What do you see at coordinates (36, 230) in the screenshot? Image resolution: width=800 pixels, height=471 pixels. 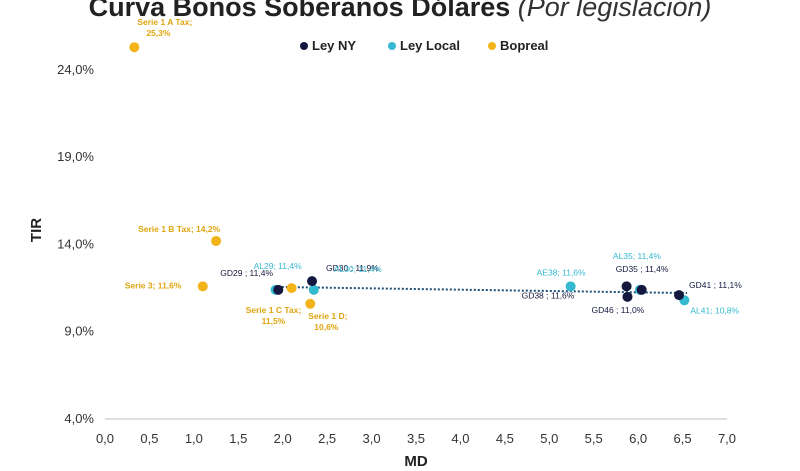 I see `y-axis-title: TIR` at bounding box center [36, 230].